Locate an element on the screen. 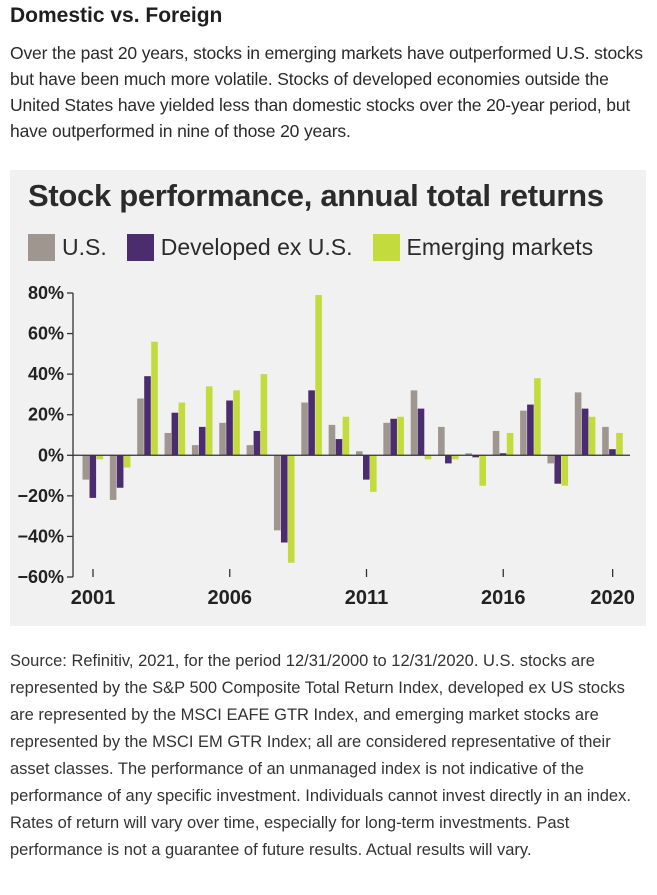 The image size is (657, 895). legend-swatch-developed is located at coordinates (140, 247).